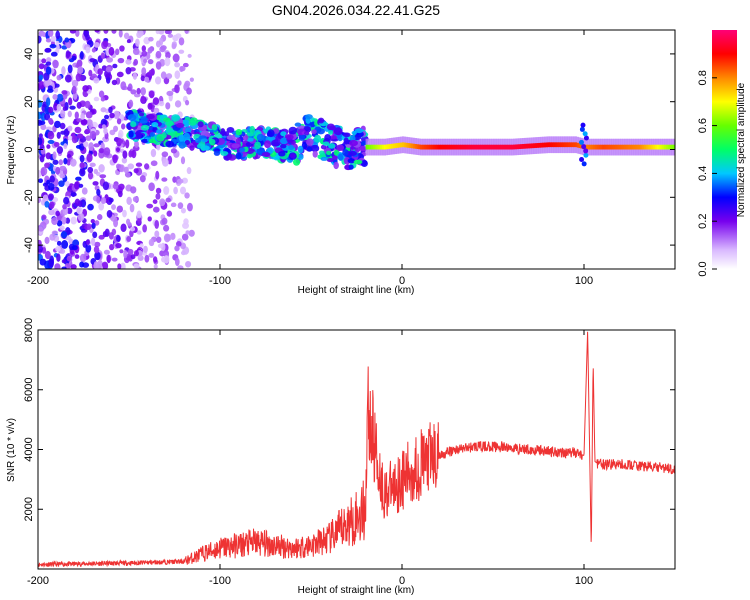  I want to click on bottom-x-tick-label: -200, so click(38, 581).